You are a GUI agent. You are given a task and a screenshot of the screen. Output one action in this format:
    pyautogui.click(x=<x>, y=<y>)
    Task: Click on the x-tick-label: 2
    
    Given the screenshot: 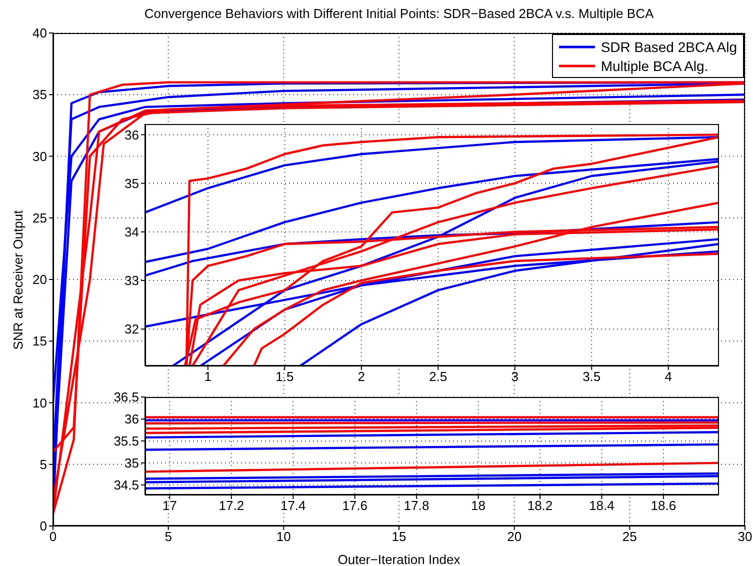 What is the action you would take?
    pyautogui.click(x=362, y=376)
    